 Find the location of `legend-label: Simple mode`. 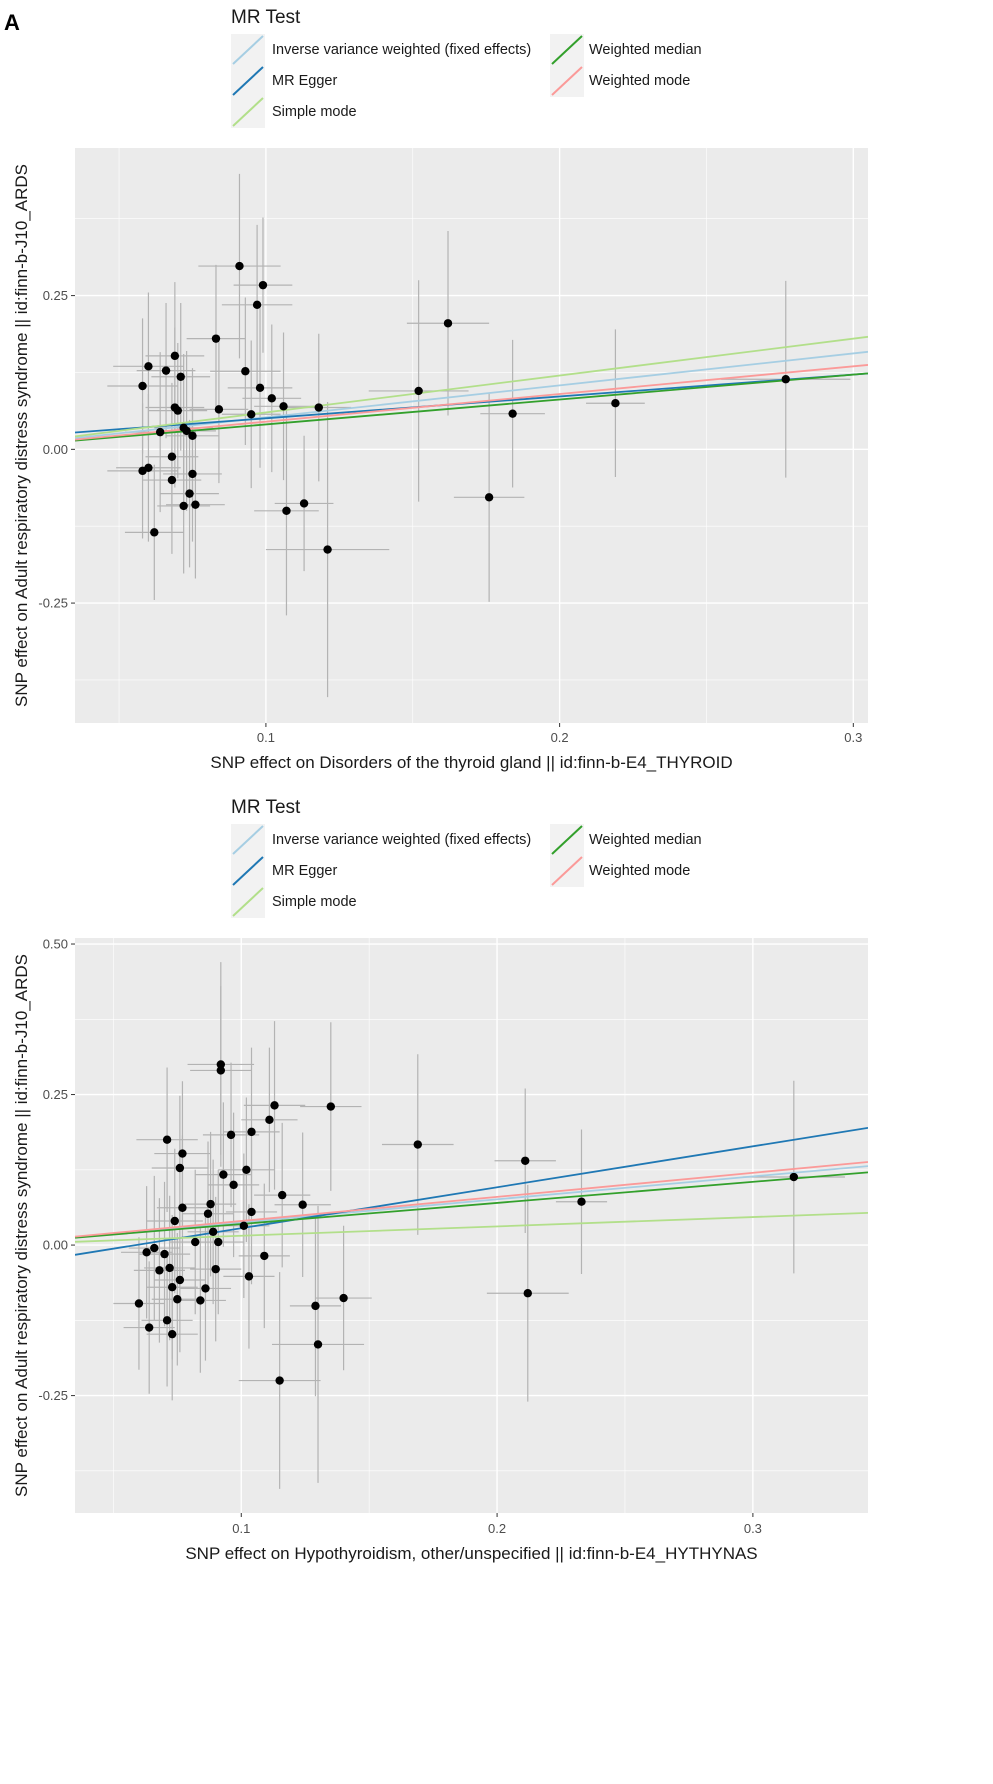

legend-label: Simple mode is located at coordinates (314, 112).